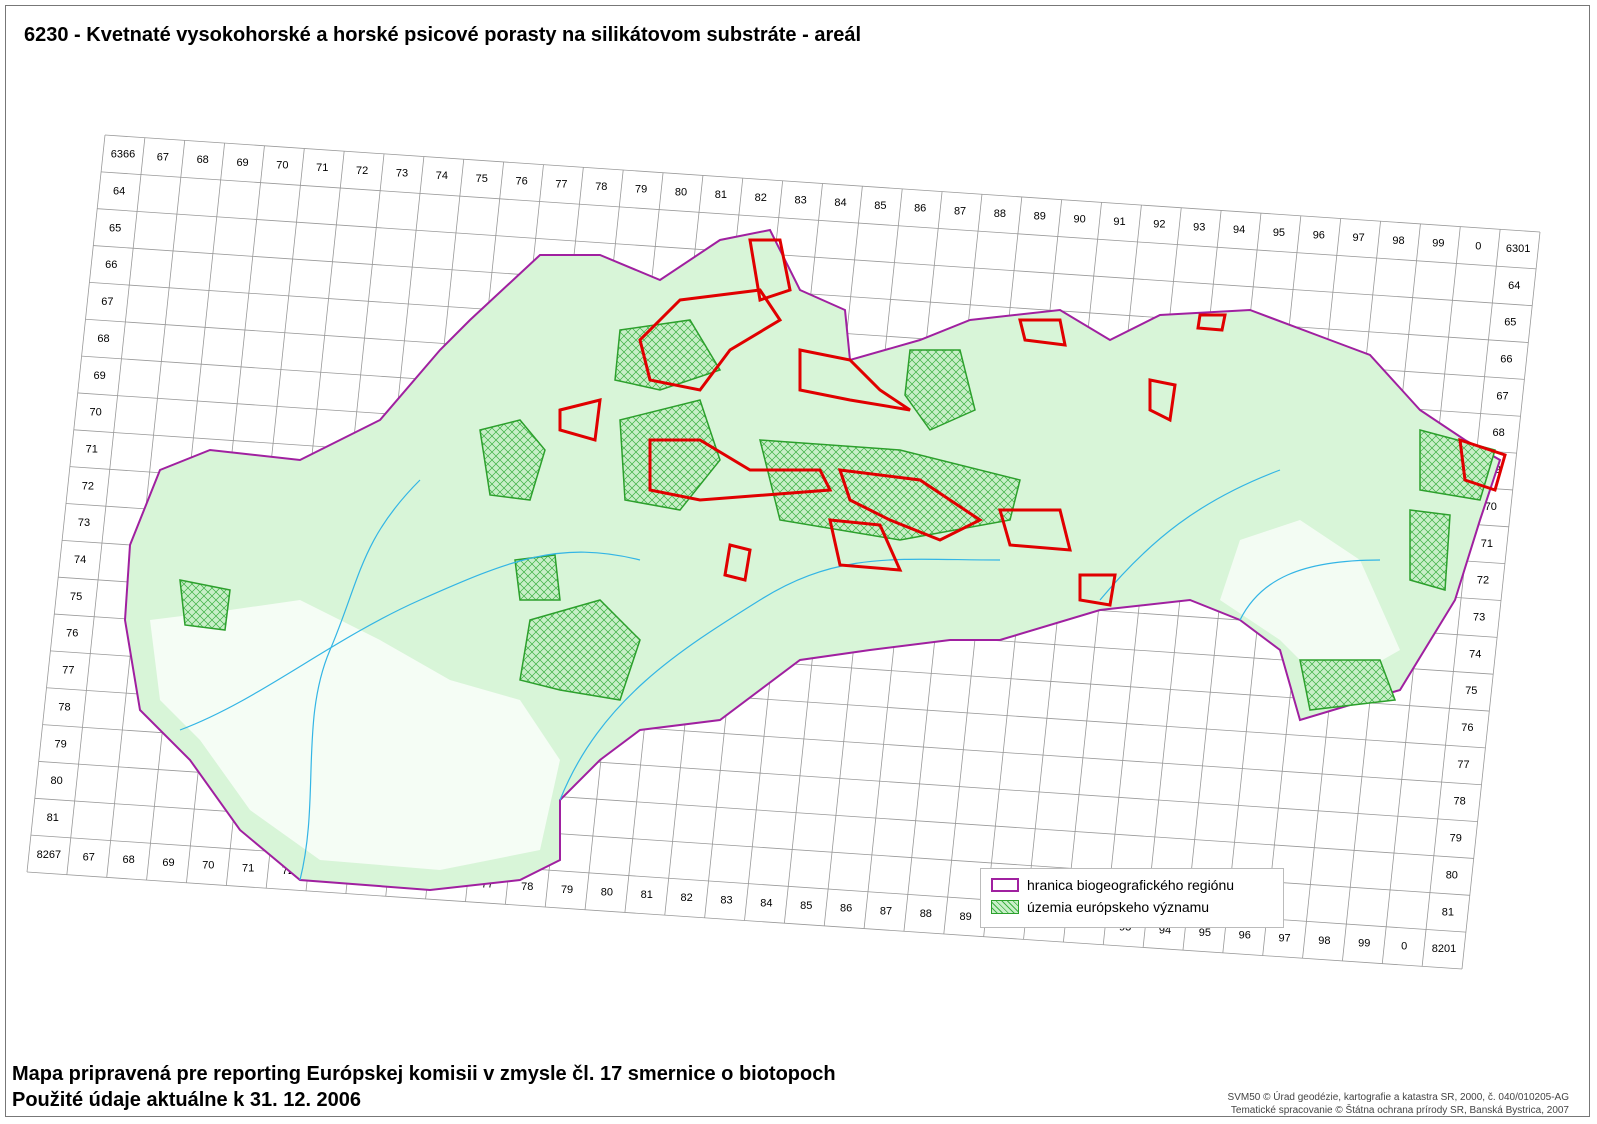  I want to click on grid-label: 66, so click(111, 265).